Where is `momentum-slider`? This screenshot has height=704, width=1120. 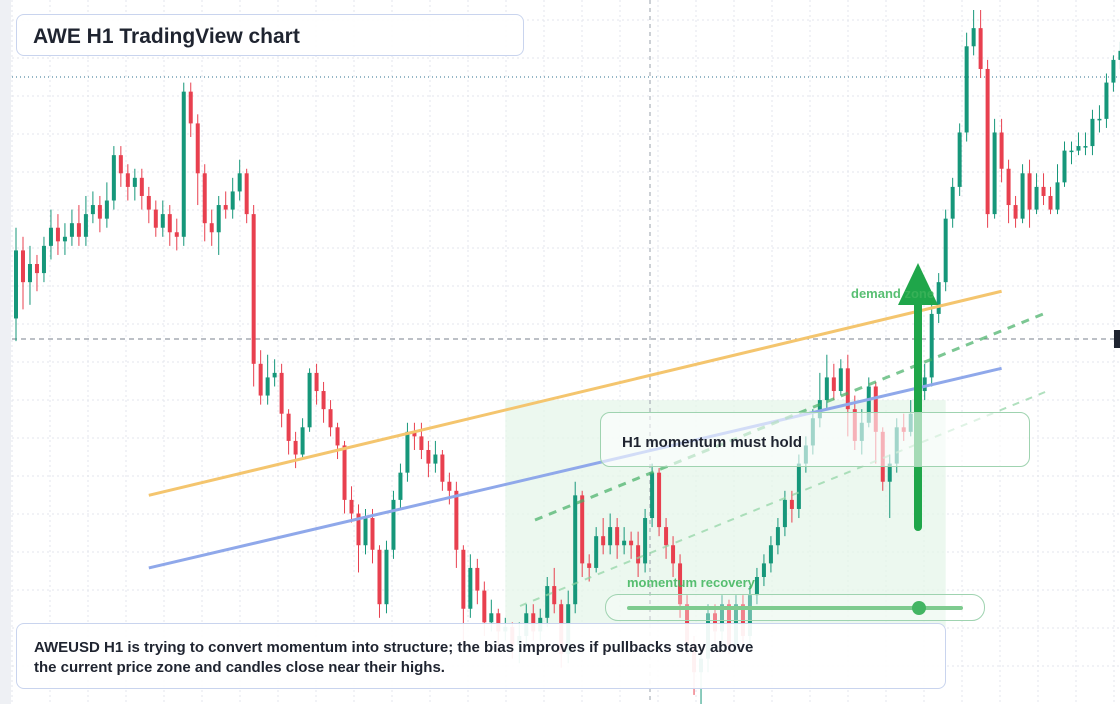 momentum-slider is located at coordinates (795, 607).